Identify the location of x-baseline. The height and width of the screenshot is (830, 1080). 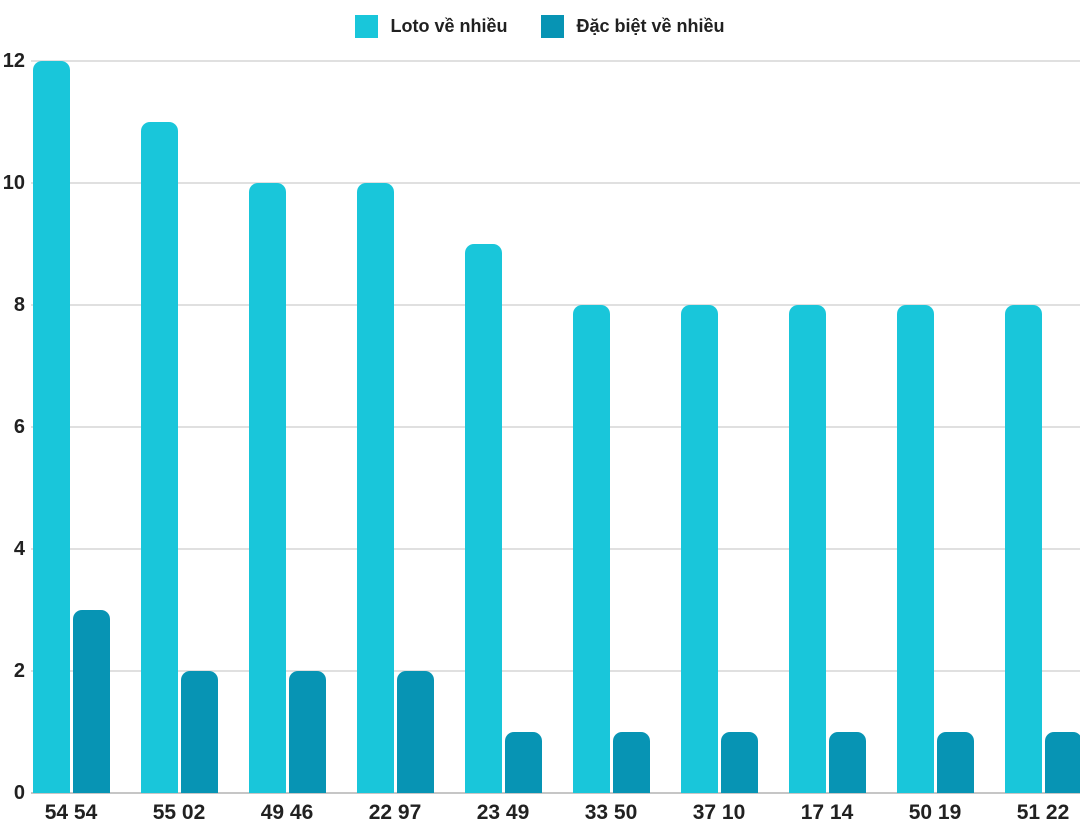
(555, 793).